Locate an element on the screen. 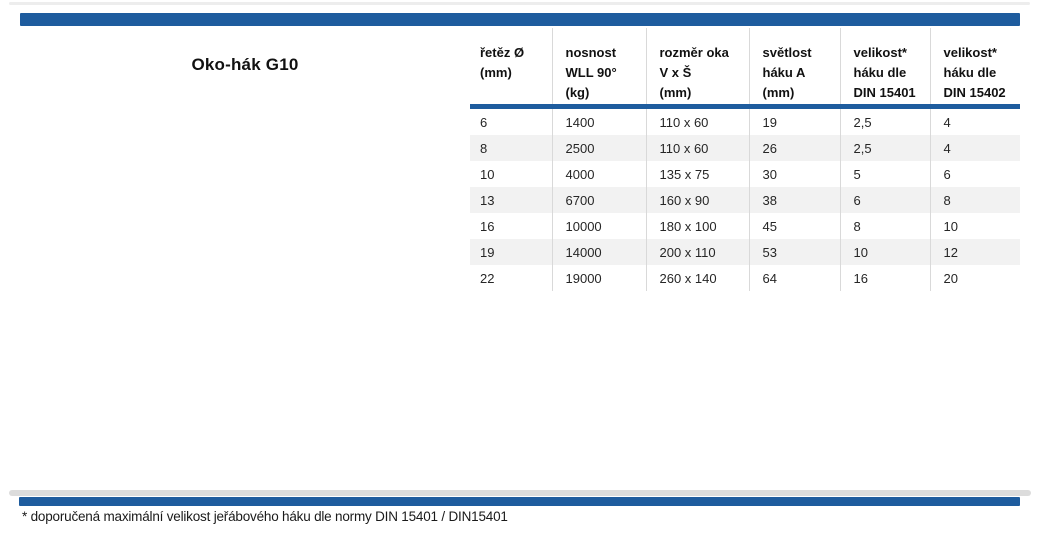 This screenshot has height=547, width=1039. table-row: 22 19000 260 x 140 64 16 20 is located at coordinates (745, 278).